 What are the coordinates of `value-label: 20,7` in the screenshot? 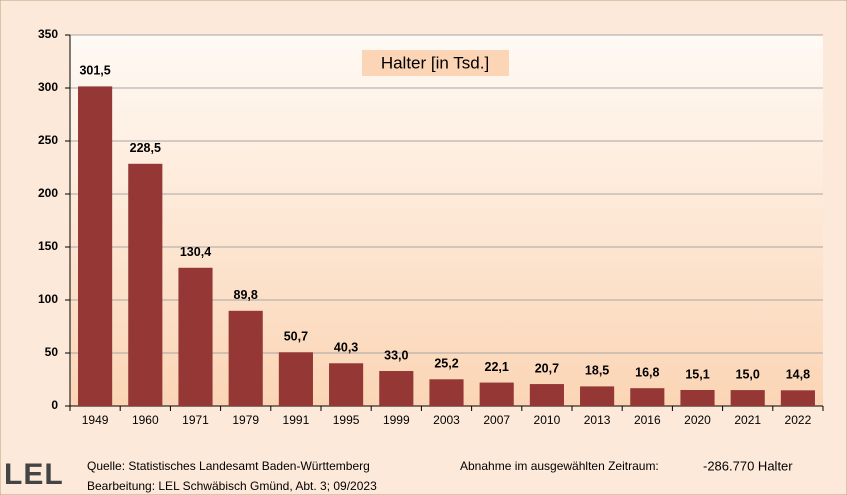 It's located at (547, 368).